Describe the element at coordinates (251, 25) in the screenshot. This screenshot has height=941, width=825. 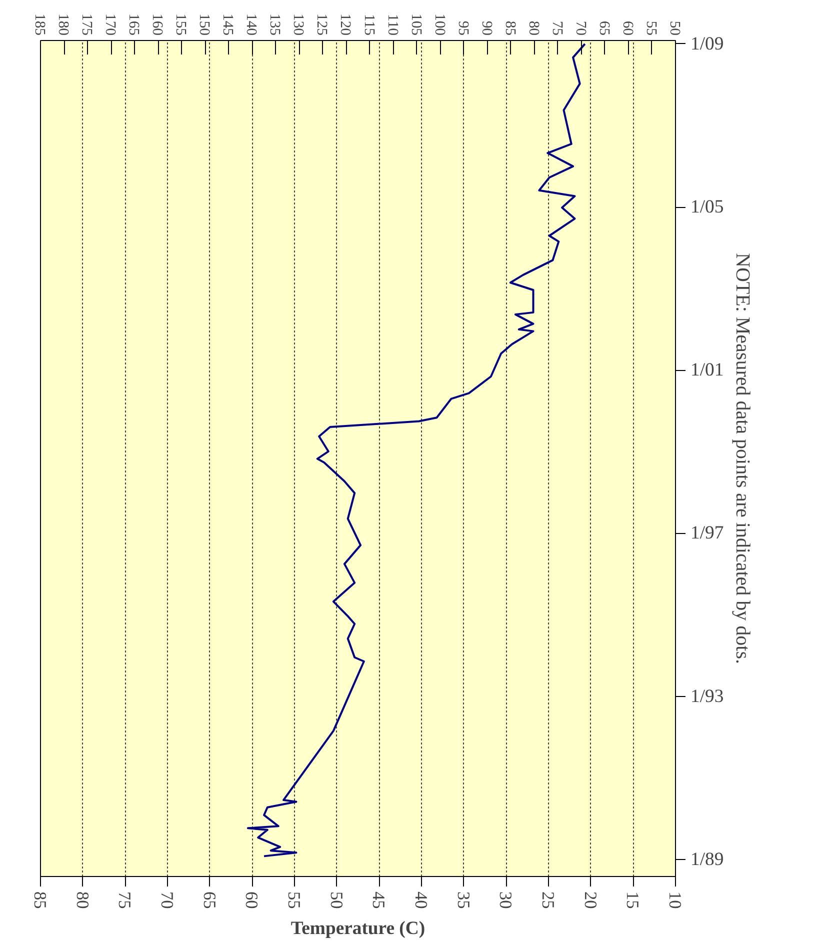
I see `x2-tick-label: 140` at that location.